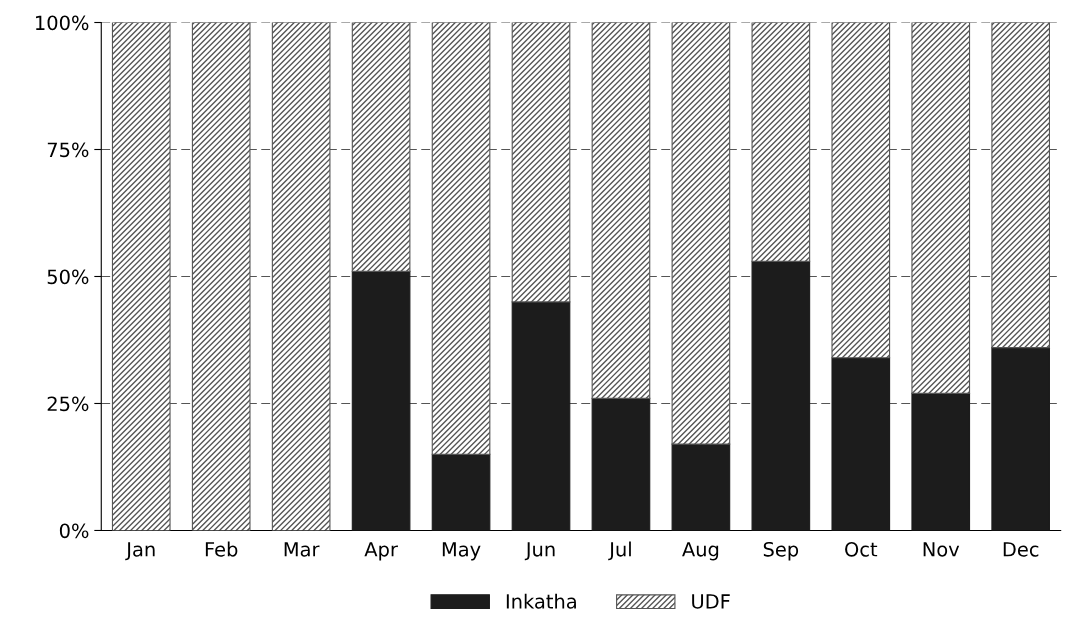 Image resolution: width=1066 pixels, height=643 pixels. Describe the element at coordinates (539, 551) in the screenshot. I see `x-tick-label: Jun` at that location.